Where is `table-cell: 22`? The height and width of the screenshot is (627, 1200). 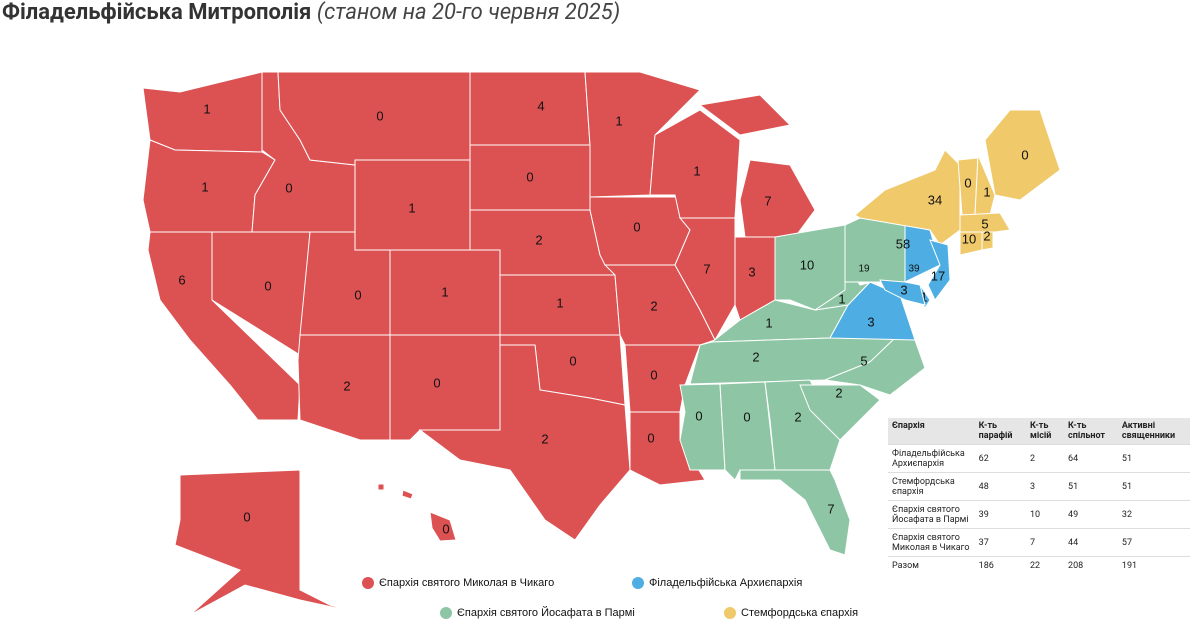 table-cell: 22 is located at coordinates (1045, 565).